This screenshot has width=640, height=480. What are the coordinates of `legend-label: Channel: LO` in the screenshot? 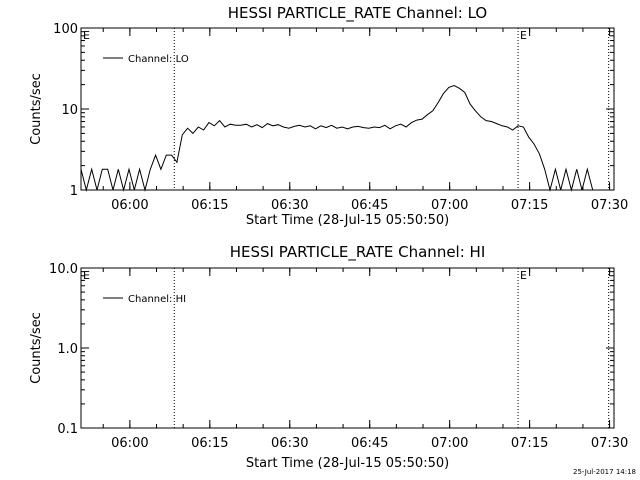 It's located at (158, 59).